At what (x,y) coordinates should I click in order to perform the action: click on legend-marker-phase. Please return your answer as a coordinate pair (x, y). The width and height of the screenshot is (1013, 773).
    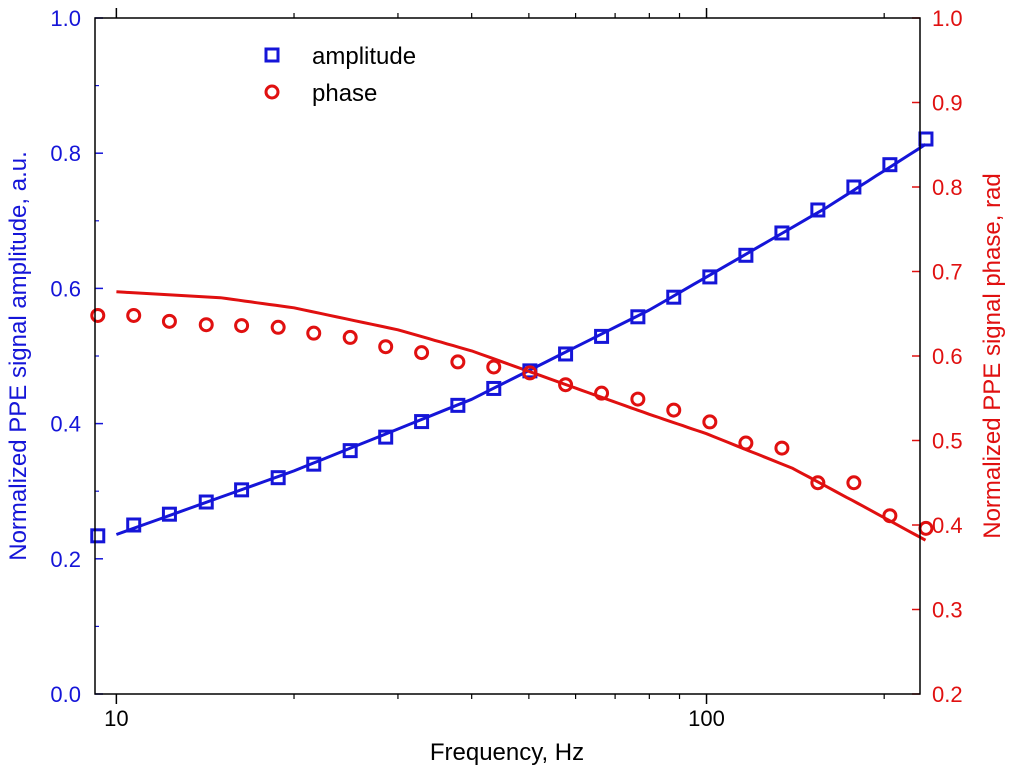
    Looking at the image, I should click on (272, 92).